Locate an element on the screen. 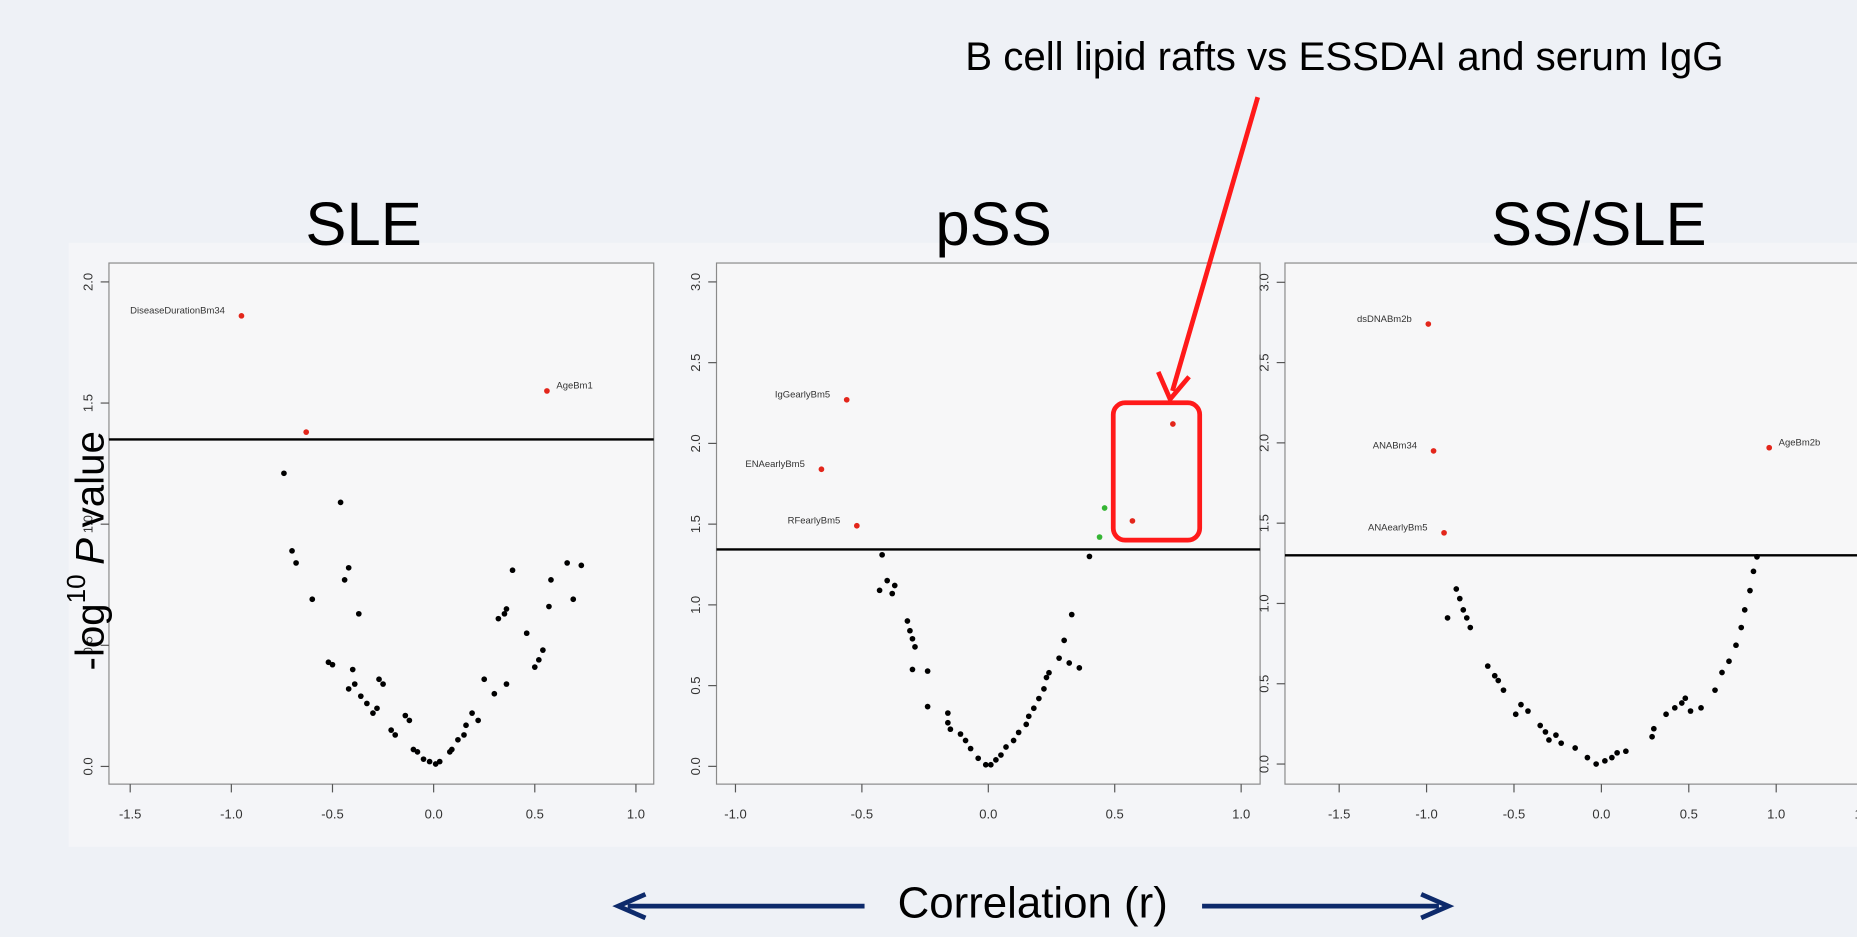 This screenshot has height=937, width=1857. x-tick-label: -1.0 is located at coordinates (735, 813).